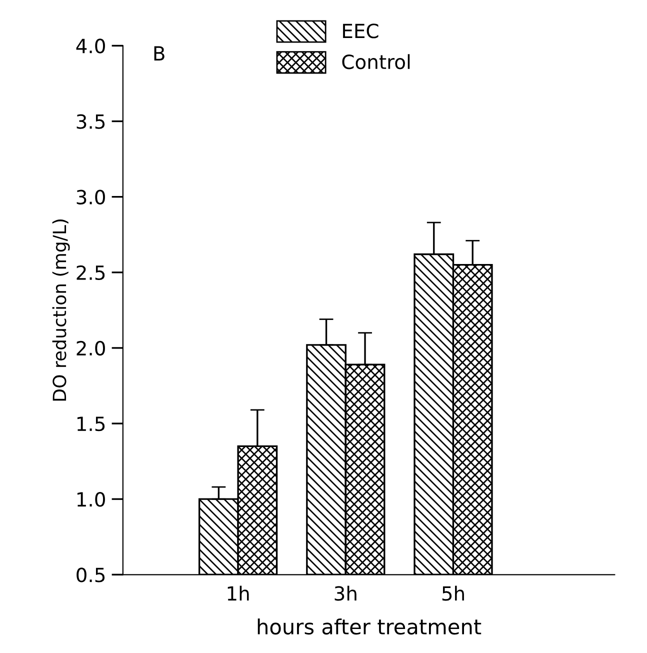 The width and height of the screenshot is (647, 653). What do you see at coordinates (91, 499) in the screenshot?
I see `y-tick-label: 1.0` at bounding box center [91, 499].